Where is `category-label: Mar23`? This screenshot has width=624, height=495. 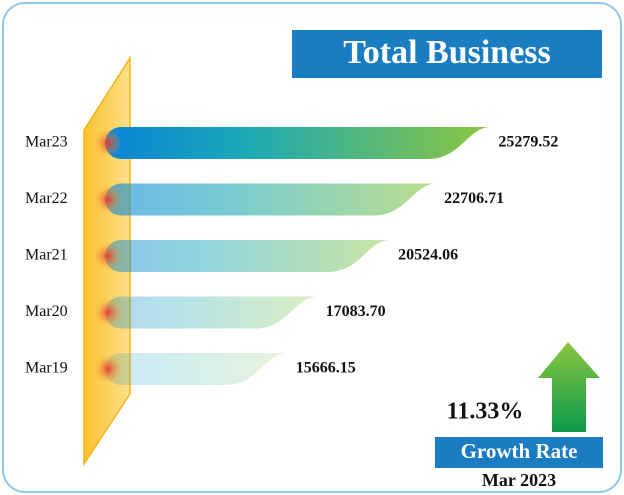 category-label: Mar23 is located at coordinates (46, 142).